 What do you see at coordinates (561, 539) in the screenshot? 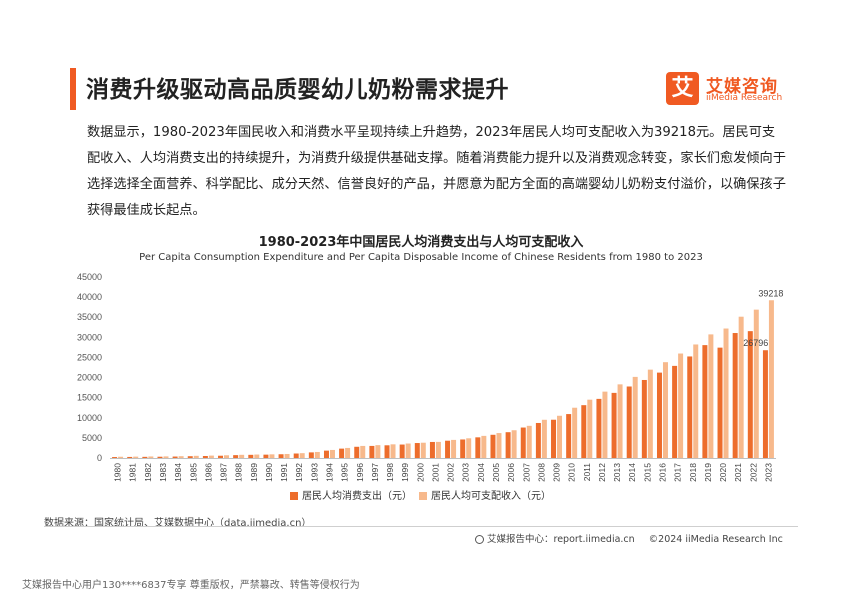
I see `report-center-link: 艾媒报告中心：report.iimedia.cn` at bounding box center [561, 539].